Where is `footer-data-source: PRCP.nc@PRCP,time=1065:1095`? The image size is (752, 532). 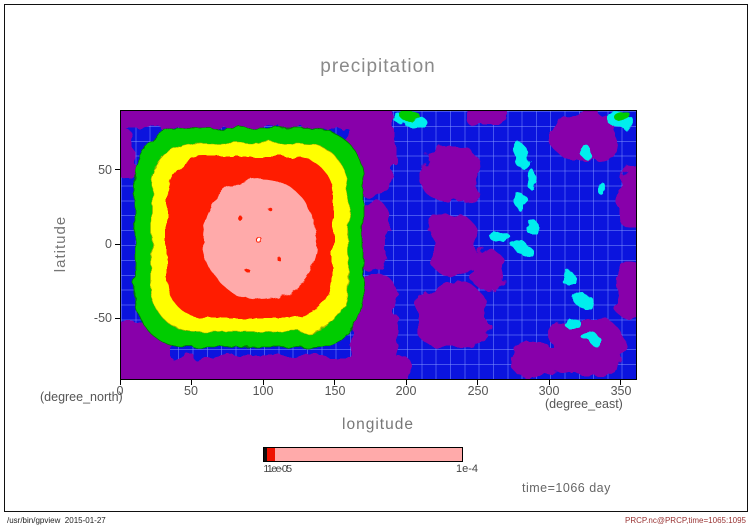
footer-data-source: PRCP.nc@PRCP,time=1065:1095 is located at coordinates (685, 520).